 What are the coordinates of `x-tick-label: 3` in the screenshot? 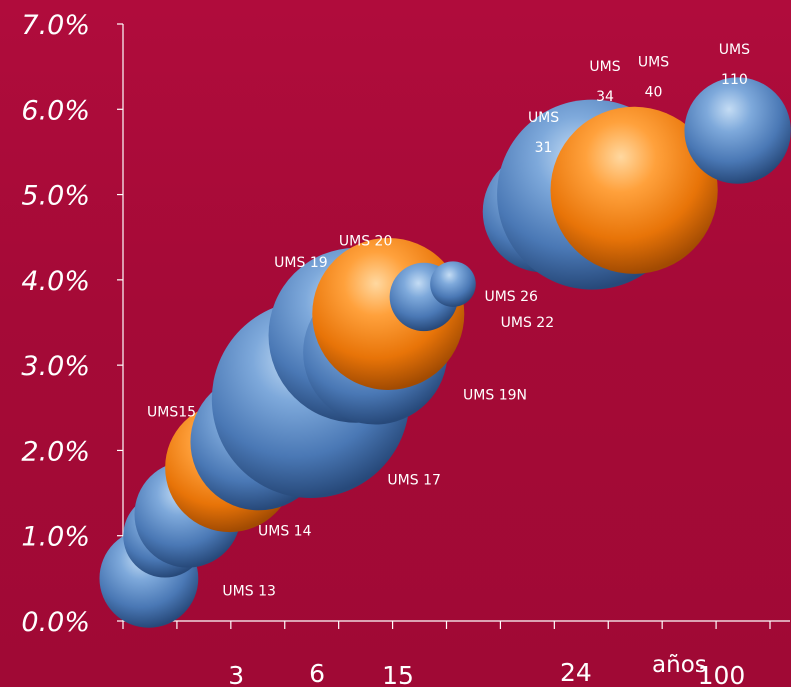 It's located at (236, 674).